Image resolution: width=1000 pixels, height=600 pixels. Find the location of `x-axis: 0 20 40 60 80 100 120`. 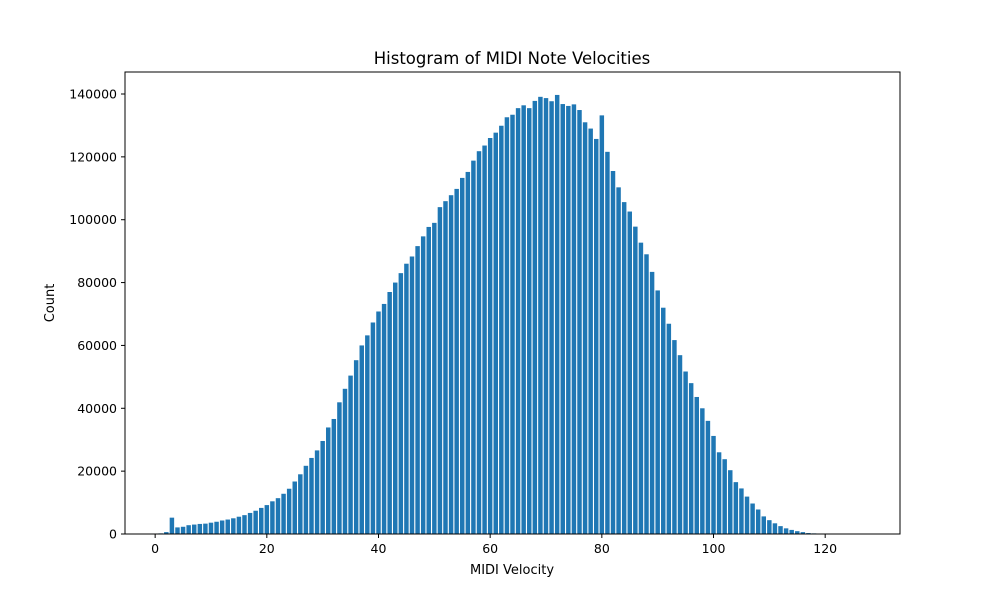

x-axis: 0 20 40 60 80 100 120 is located at coordinates (494, 545).